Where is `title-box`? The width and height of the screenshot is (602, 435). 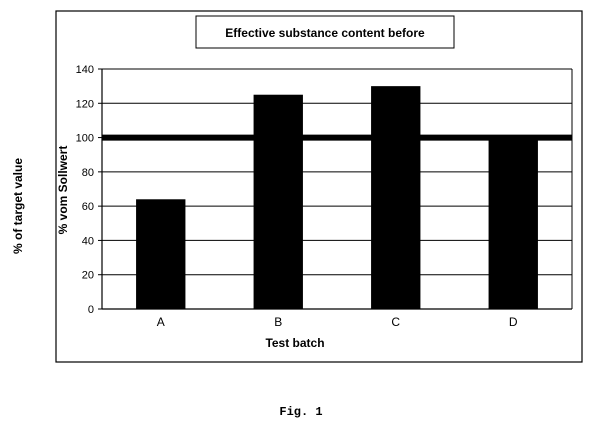
title-box is located at coordinates (325, 32).